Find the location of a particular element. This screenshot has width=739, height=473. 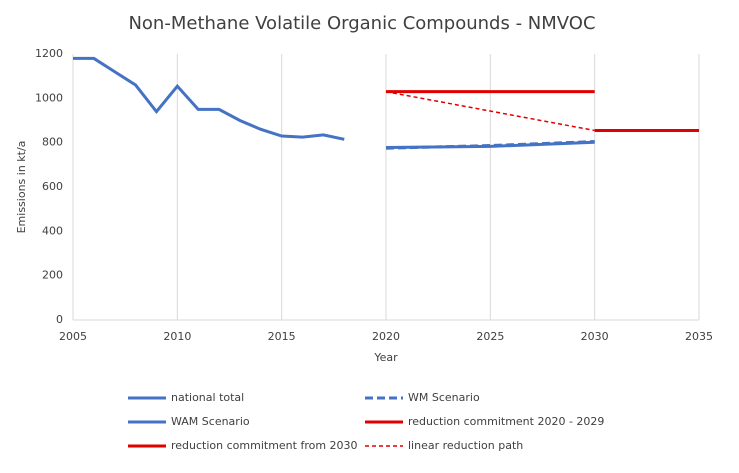

x-tick-label: 2035 is located at coordinates (699, 336).